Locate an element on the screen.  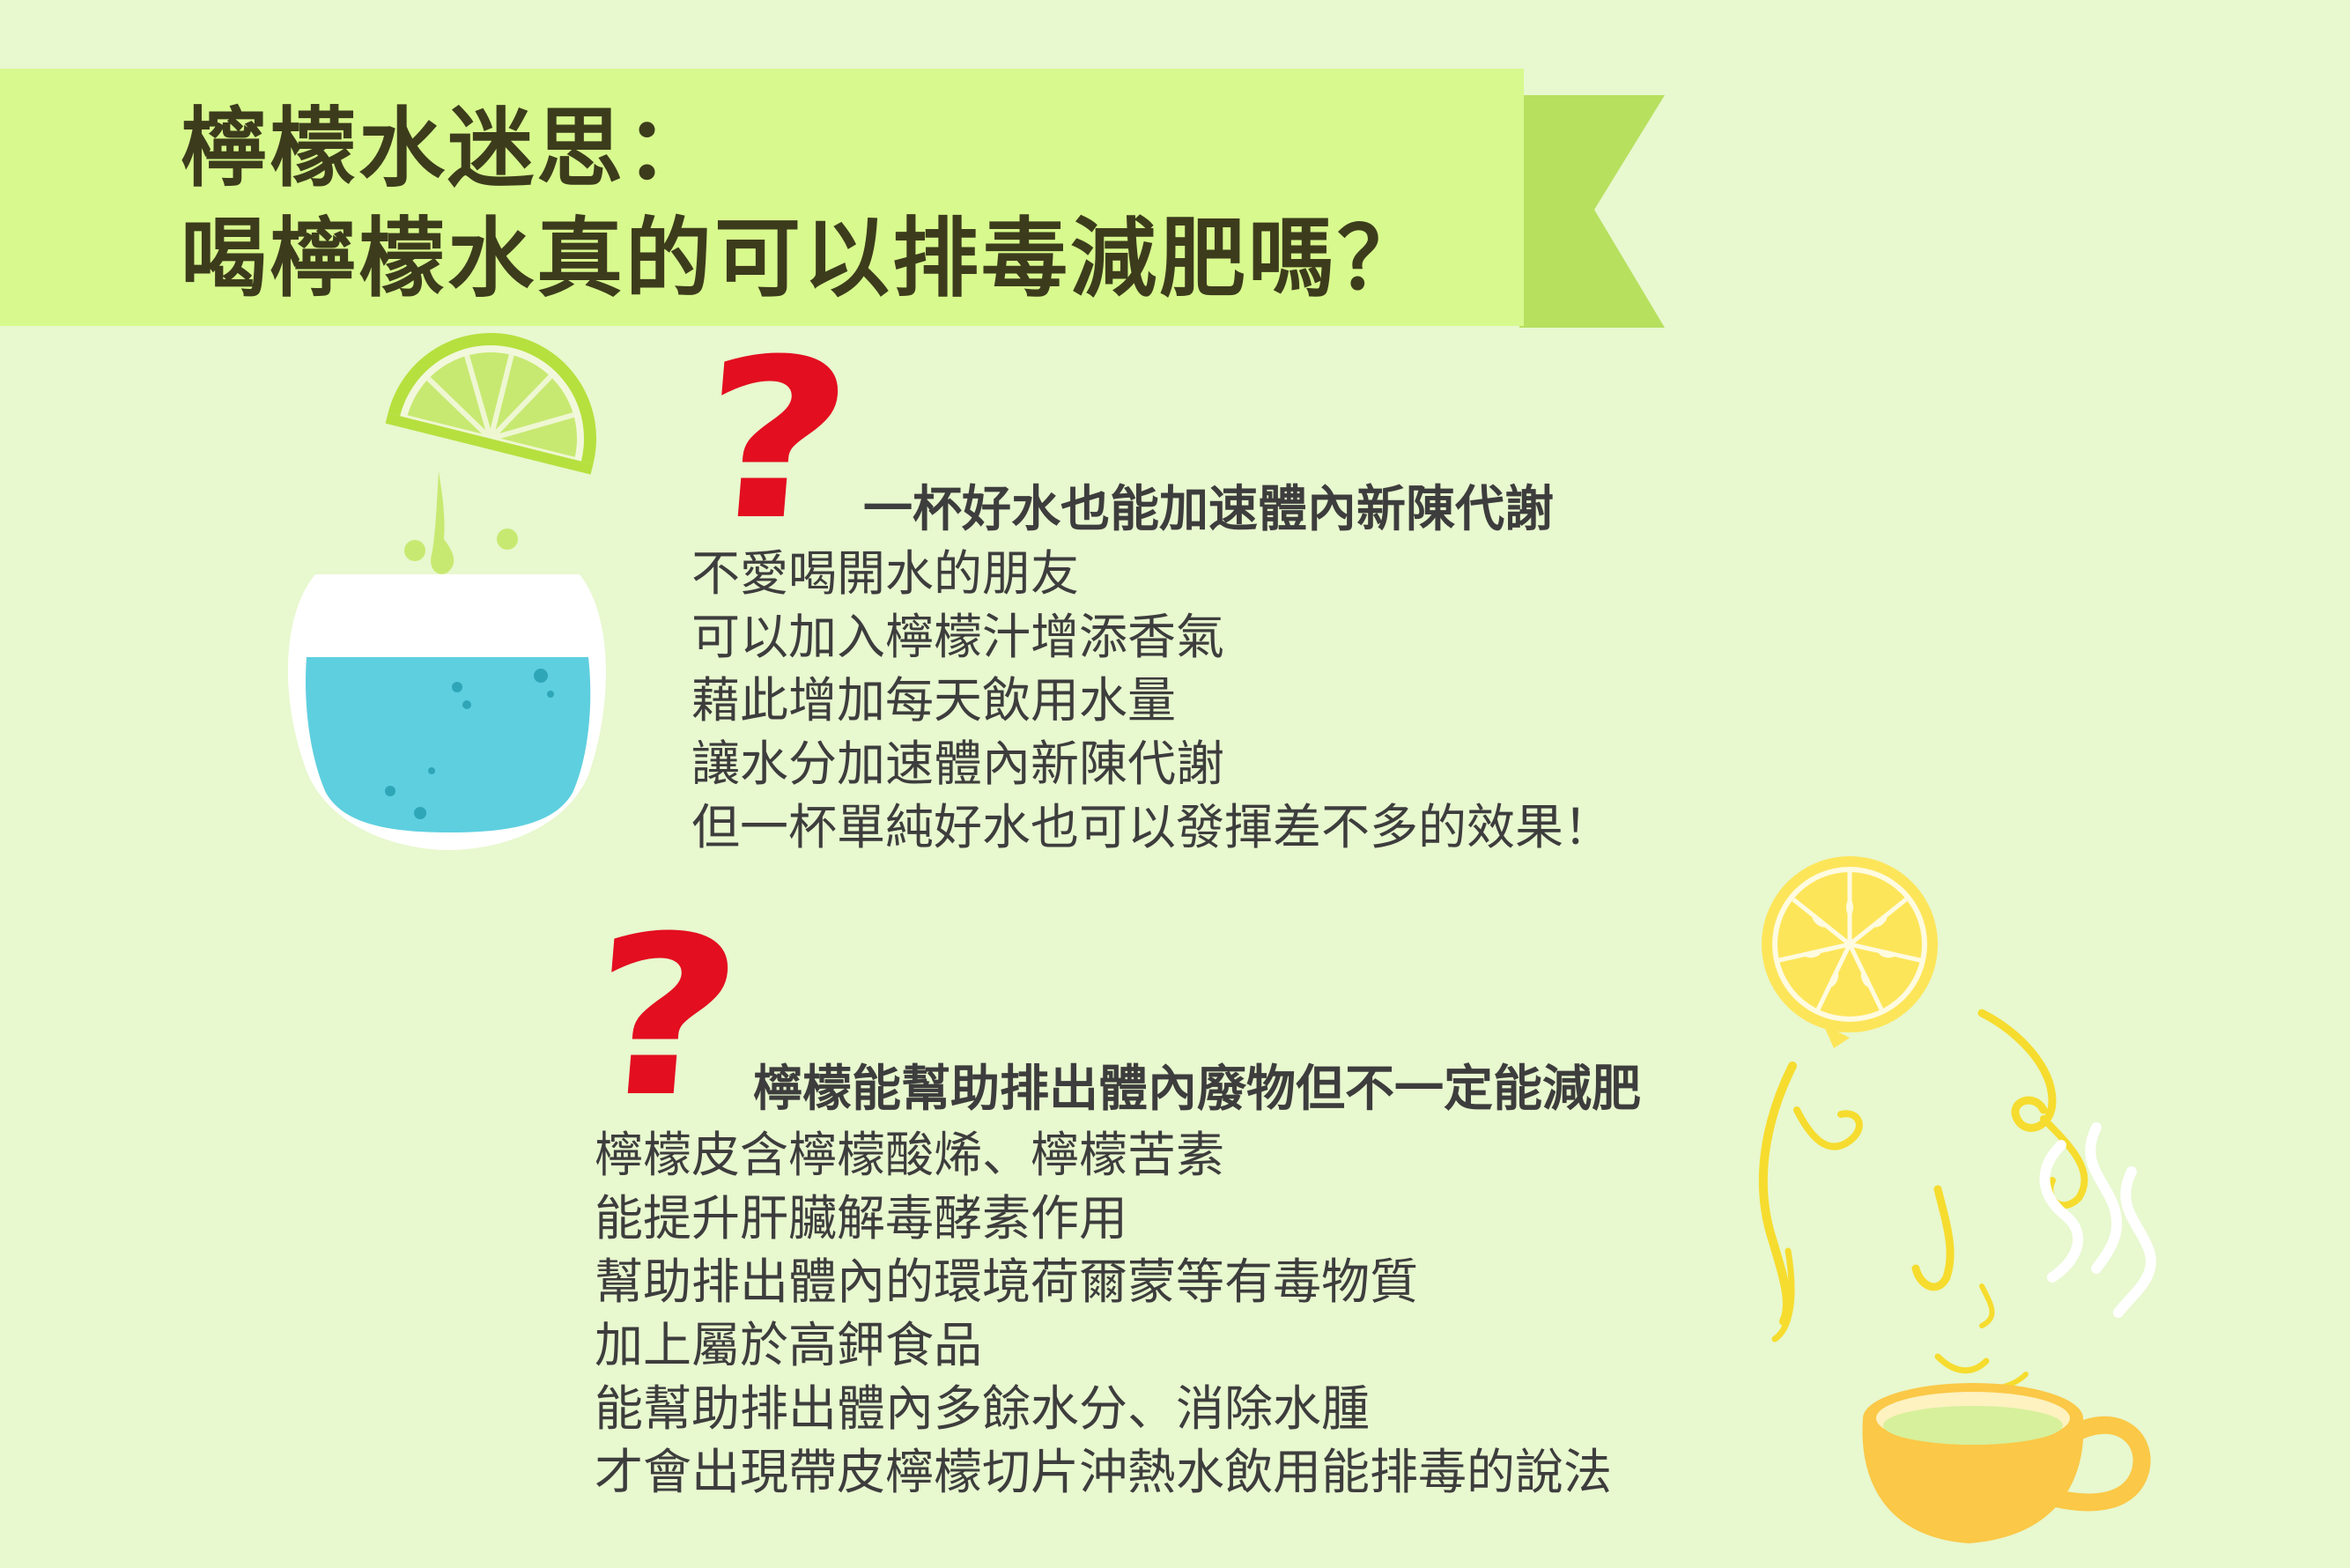
section-2-line: 加上屬於高鉀食品 is located at coordinates (789, 1345).